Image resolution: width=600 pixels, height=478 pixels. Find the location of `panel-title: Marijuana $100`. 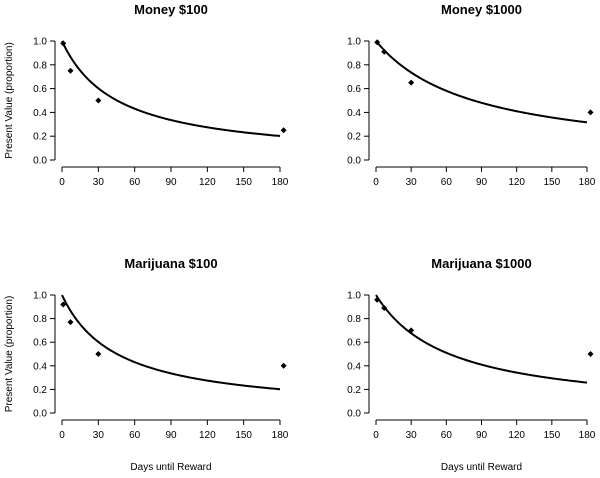

panel-title: Marijuana $100 is located at coordinates (170, 263).